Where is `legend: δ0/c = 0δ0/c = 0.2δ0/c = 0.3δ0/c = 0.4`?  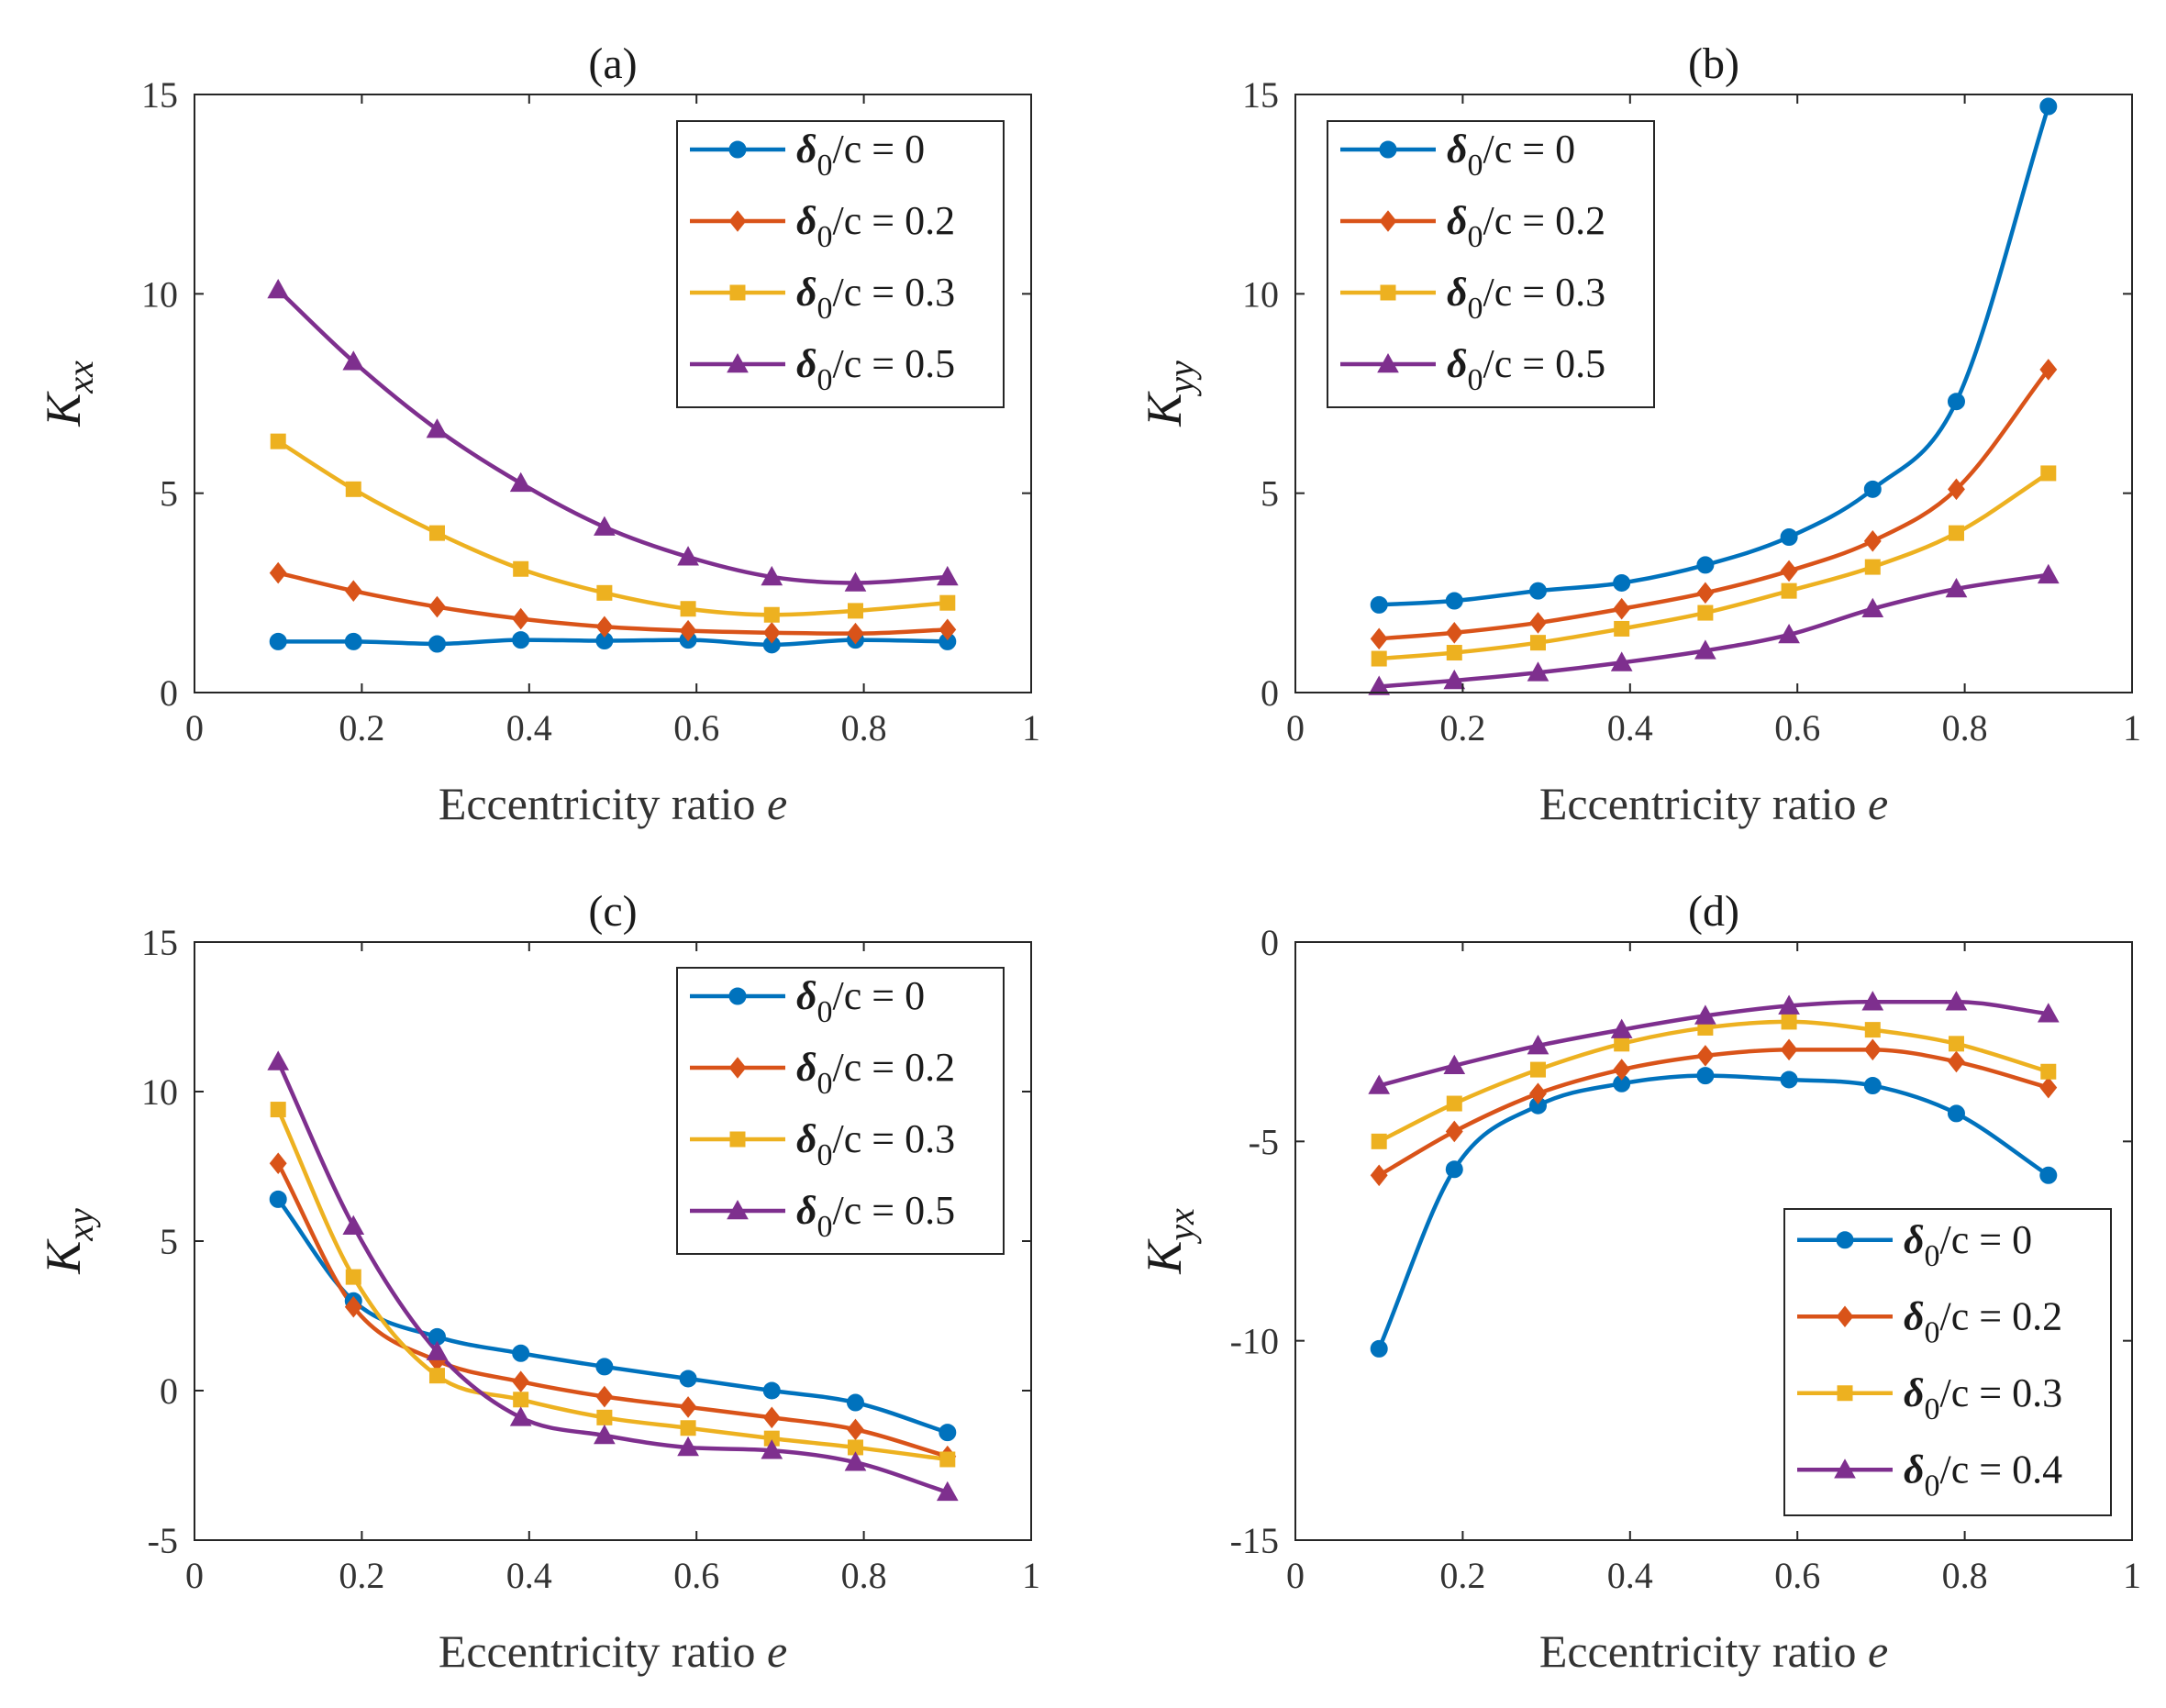 legend: δ0/c = 0δ0/c = 0.2δ0/c = 0.3δ0/c = 0.4 is located at coordinates (1947, 1362).